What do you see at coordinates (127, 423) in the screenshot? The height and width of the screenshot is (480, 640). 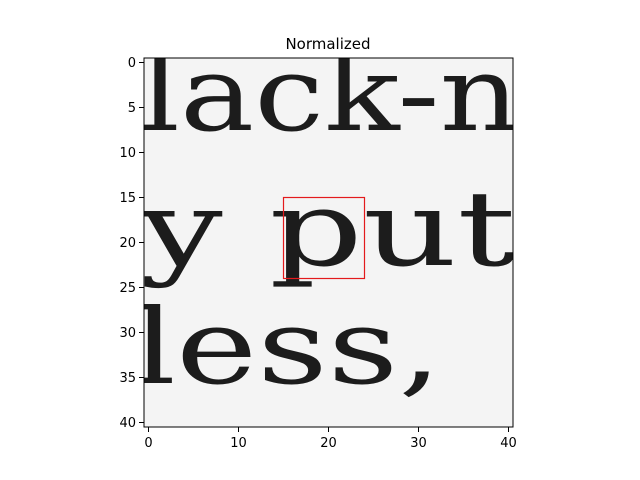 I see `y-tick-label: 40` at bounding box center [127, 423].